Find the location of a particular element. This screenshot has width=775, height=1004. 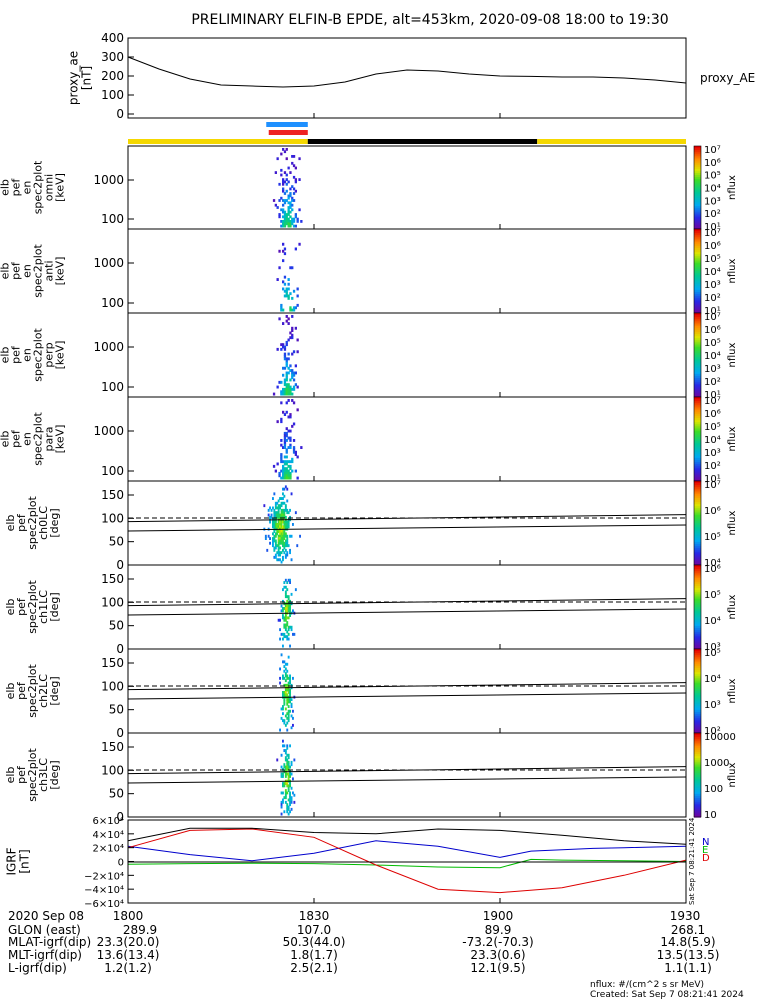

colorbar-tick-label: 10⁴ is located at coordinates (712, 272).